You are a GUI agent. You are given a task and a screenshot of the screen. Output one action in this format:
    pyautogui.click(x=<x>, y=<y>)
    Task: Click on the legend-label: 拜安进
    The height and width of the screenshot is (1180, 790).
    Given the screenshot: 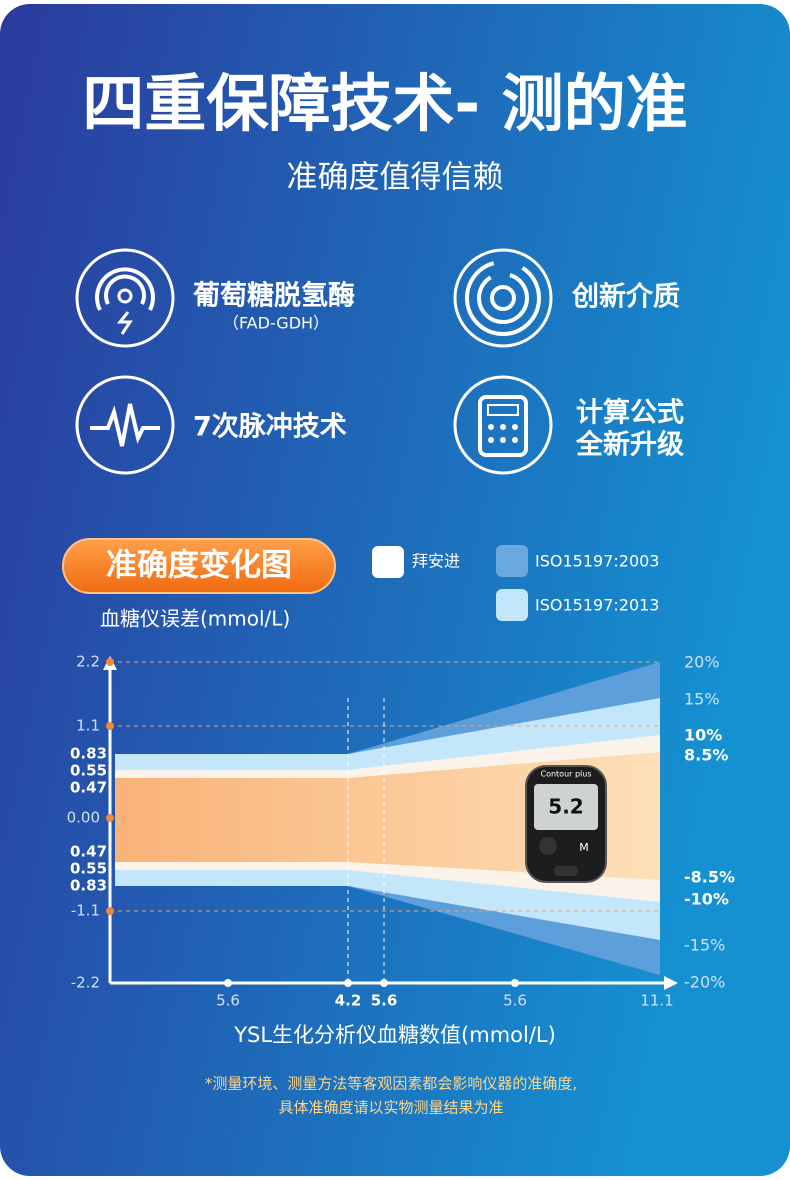 What is the action you would take?
    pyautogui.click(x=436, y=561)
    